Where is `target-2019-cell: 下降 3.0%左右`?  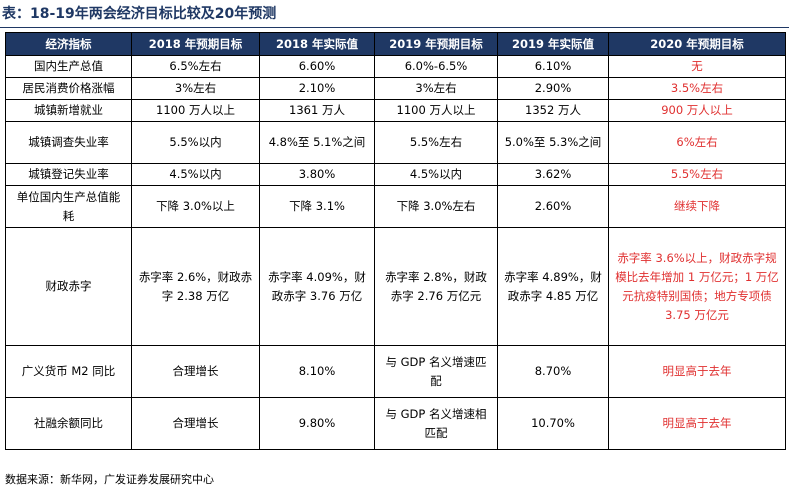 target-2019-cell: 下降 3.0%左右 is located at coordinates (436, 206).